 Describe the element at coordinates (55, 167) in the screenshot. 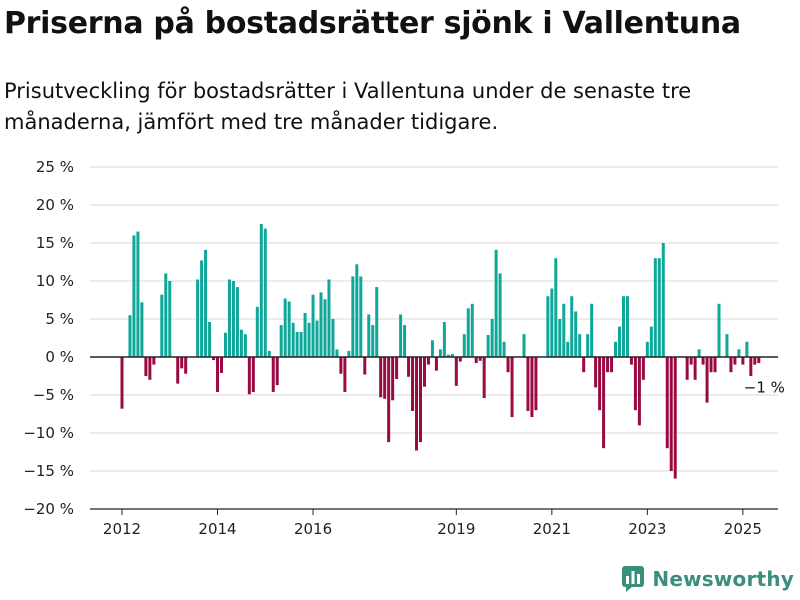

I see `y-tick-label: 25 %` at that location.